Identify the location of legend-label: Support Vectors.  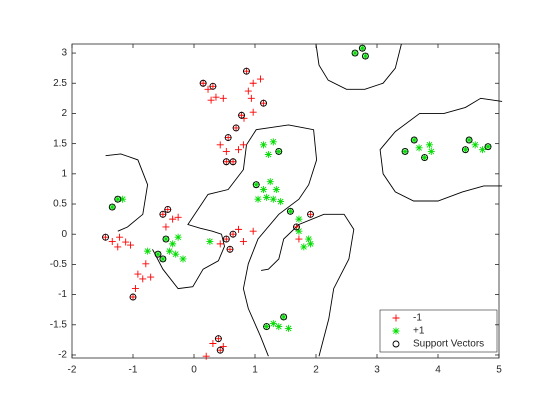
(448, 344).